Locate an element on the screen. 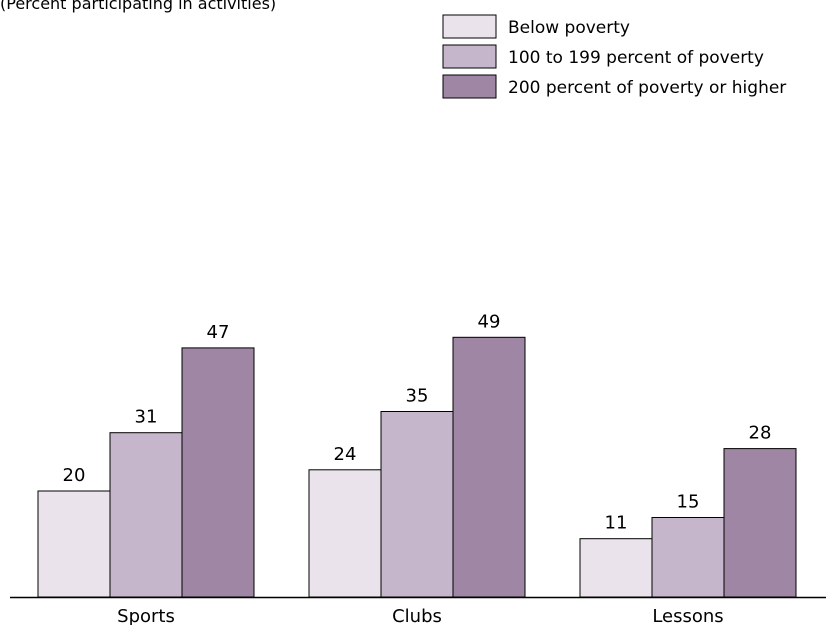 Image resolution: width=830 pixels, height=625 pixels. value-label-lessons-below-poverty: 11 is located at coordinates (616, 523).